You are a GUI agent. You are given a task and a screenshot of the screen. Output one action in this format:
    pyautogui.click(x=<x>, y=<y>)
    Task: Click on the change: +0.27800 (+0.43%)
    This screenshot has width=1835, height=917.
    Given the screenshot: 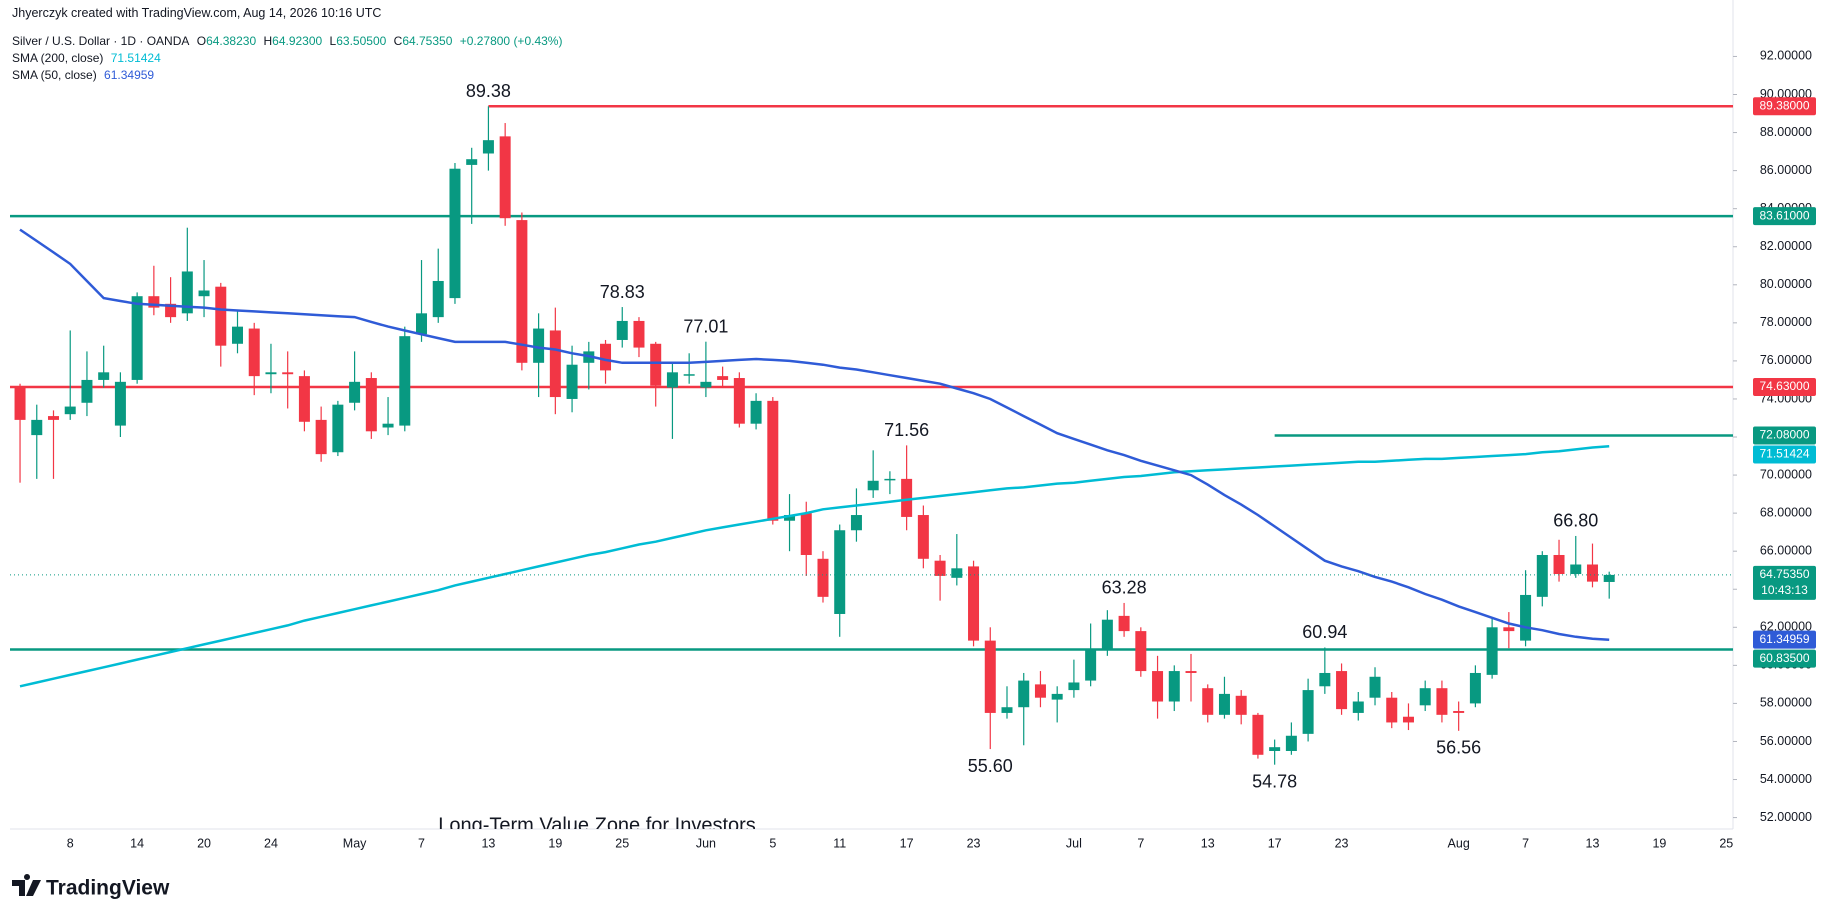 What is the action you would take?
    pyautogui.click(x=511, y=41)
    